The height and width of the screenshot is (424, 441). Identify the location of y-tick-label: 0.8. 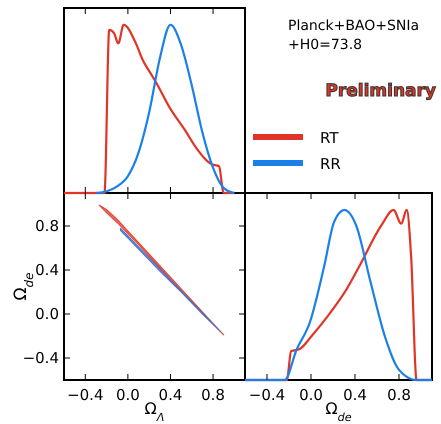
(47, 226).